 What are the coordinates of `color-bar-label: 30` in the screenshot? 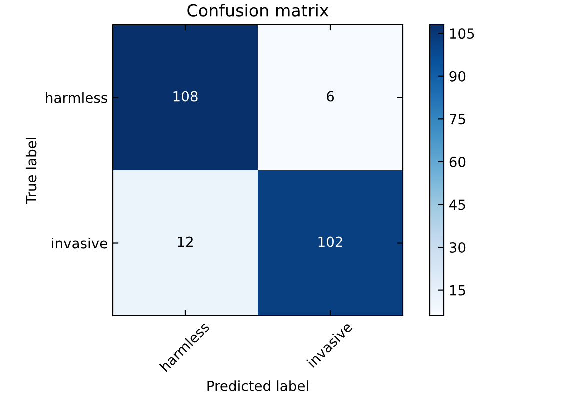 It's located at (458, 248).